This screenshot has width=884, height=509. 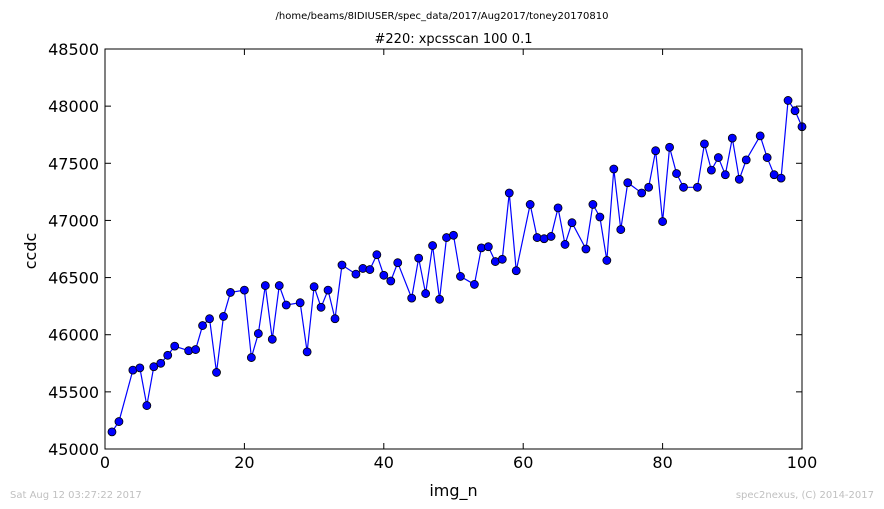 What do you see at coordinates (805, 495) in the screenshot?
I see `footer-credit: spec2nexus, (C) 2014-2017` at bounding box center [805, 495].